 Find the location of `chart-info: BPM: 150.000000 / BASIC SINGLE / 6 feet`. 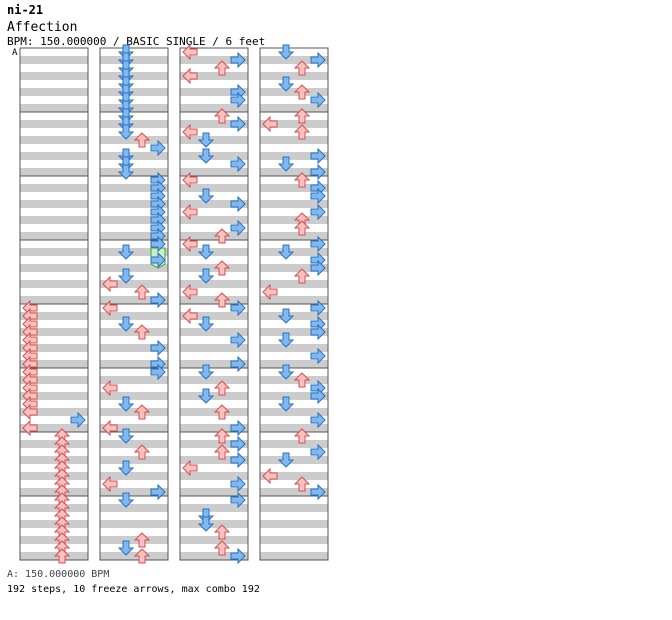

chart-info: BPM: 150.000000 / BASIC SINGLE / 6 feet is located at coordinates (136, 41).